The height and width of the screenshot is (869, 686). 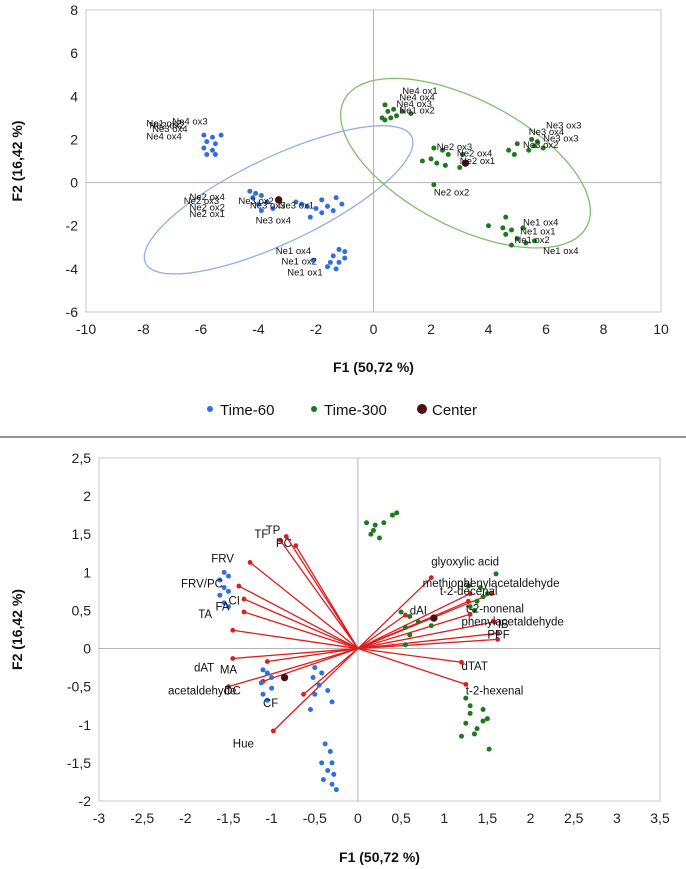 What do you see at coordinates (87, 496) in the screenshot?
I see `y-tick-label: 2` at bounding box center [87, 496].